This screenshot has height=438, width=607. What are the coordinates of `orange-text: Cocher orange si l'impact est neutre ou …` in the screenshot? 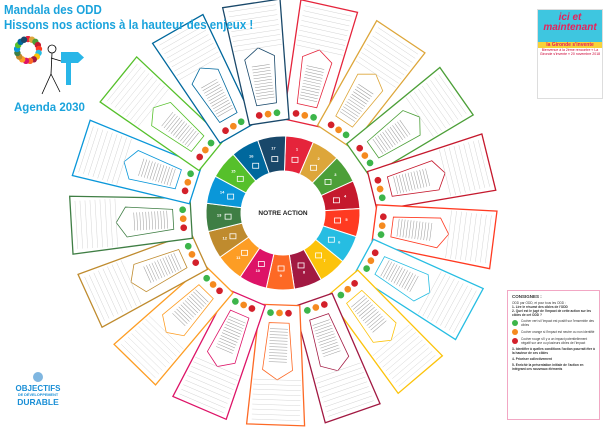 It's located at (558, 332).